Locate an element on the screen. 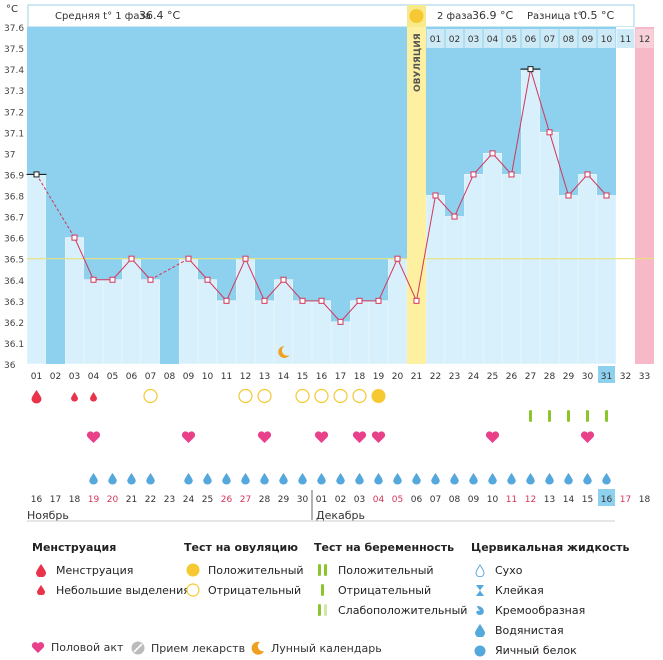 This screenshot has width=663, height=660. calendar-day-label: 07 is located at coordinates (435, 500).